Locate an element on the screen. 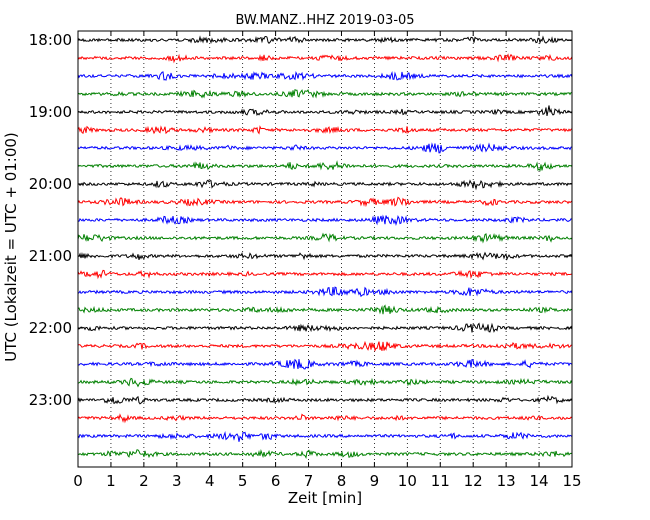 This screenshot has width=650, height=520. y-tick-label: 22:00 is located at coordinates (50, 328).